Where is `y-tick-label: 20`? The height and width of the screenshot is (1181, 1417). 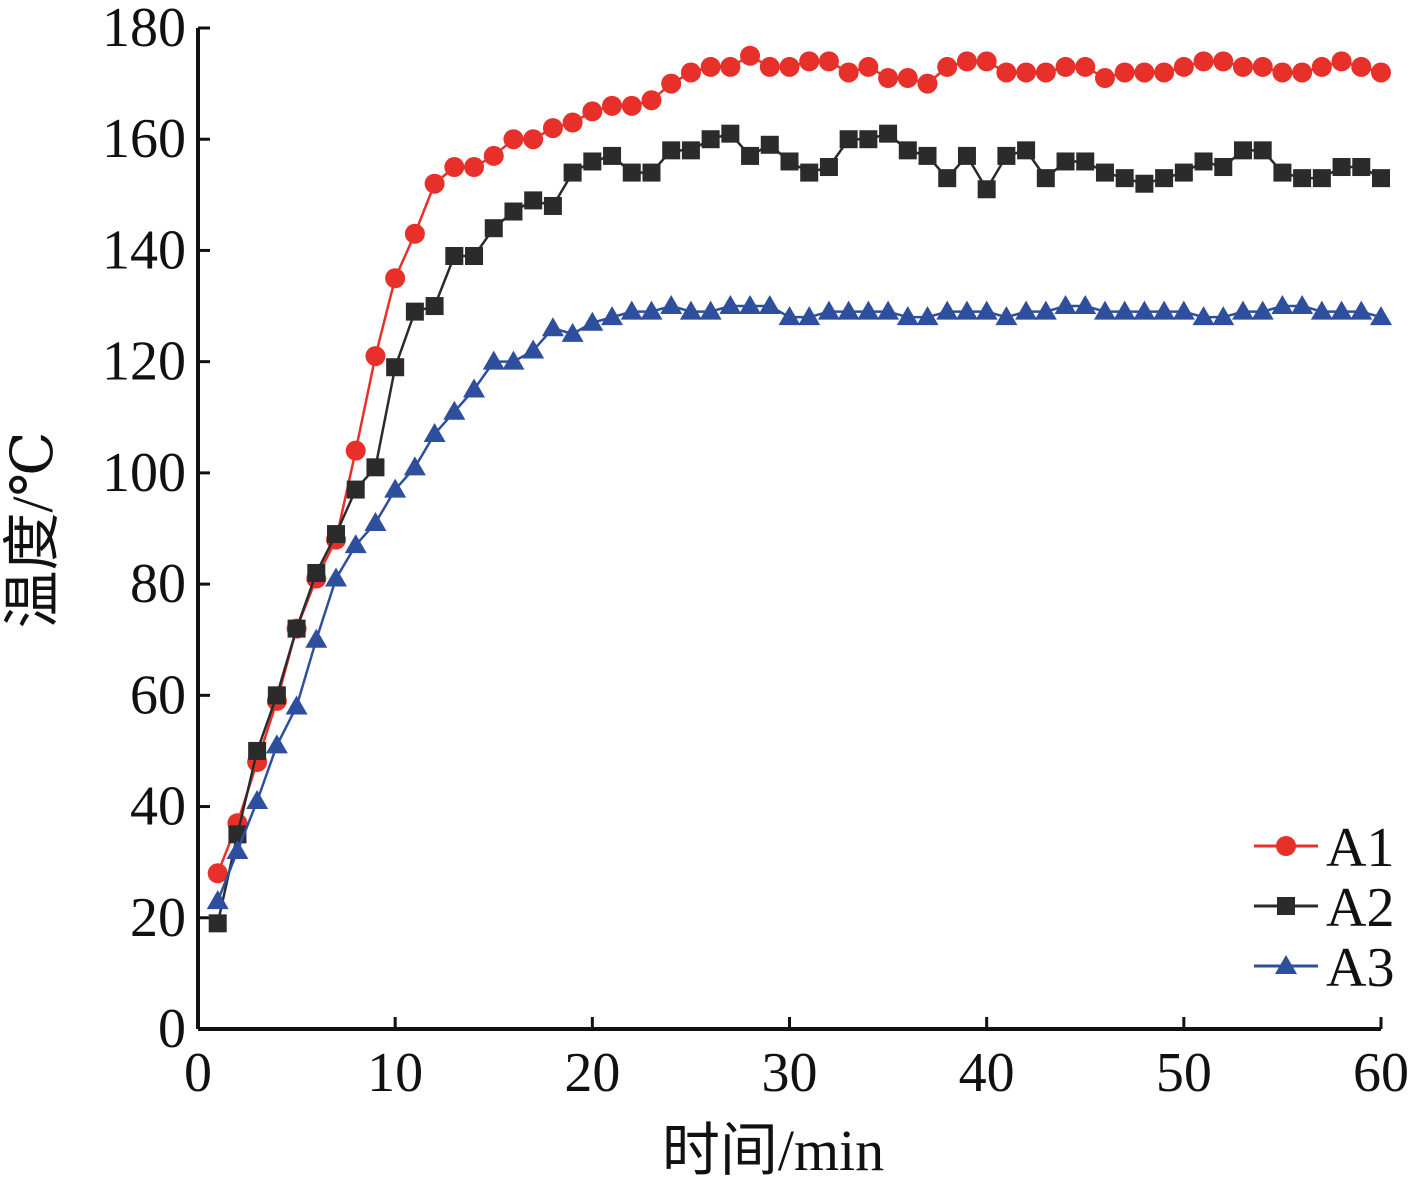
y-tick-label: 20 is located at coordinates (158, 918).